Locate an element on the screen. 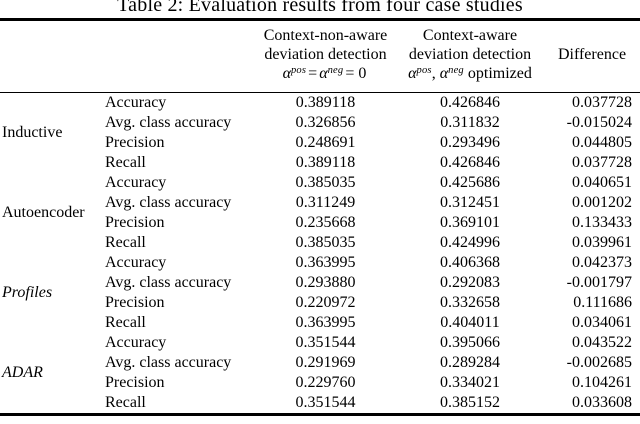 This screenshot has height=424, width=640. value-context-non-aware: 0.293880 is located at coordinates (325, 282).